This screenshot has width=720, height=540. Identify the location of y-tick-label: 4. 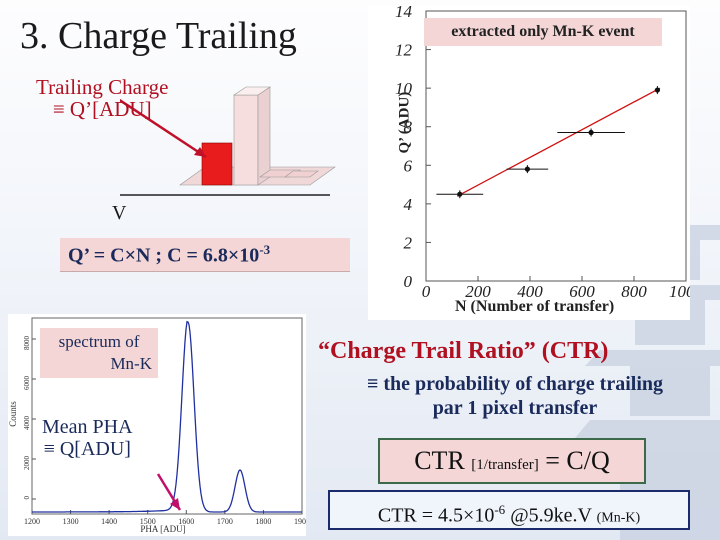
(408, 204).